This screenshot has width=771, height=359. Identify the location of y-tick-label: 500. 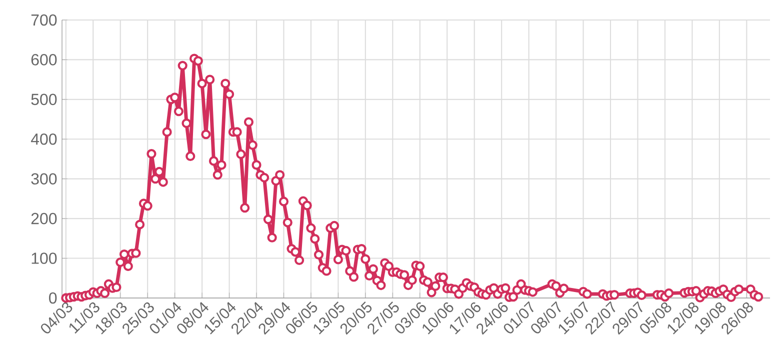
(44, 100).